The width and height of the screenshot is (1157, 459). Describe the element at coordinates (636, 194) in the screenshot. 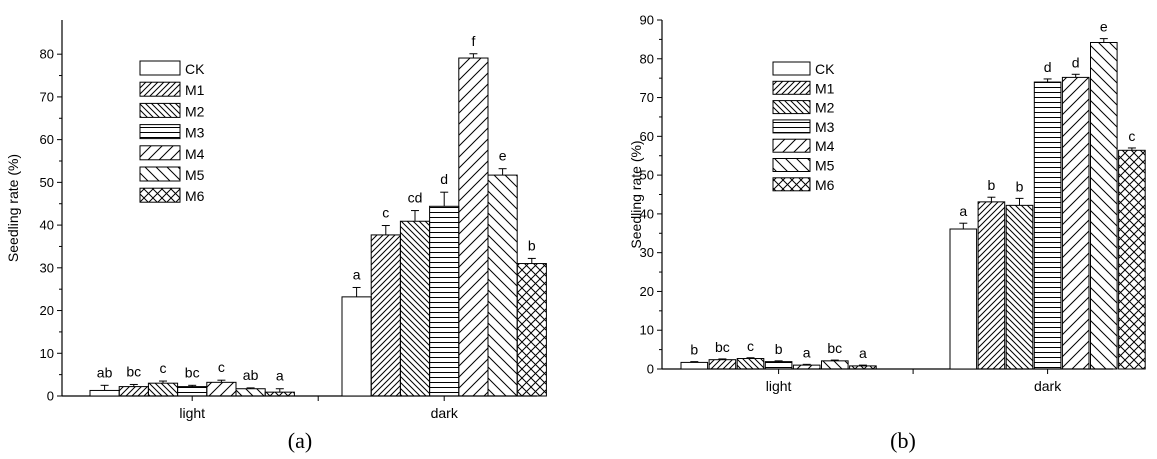

I see `y-axis-label: Seedling rate (%)` at that location.